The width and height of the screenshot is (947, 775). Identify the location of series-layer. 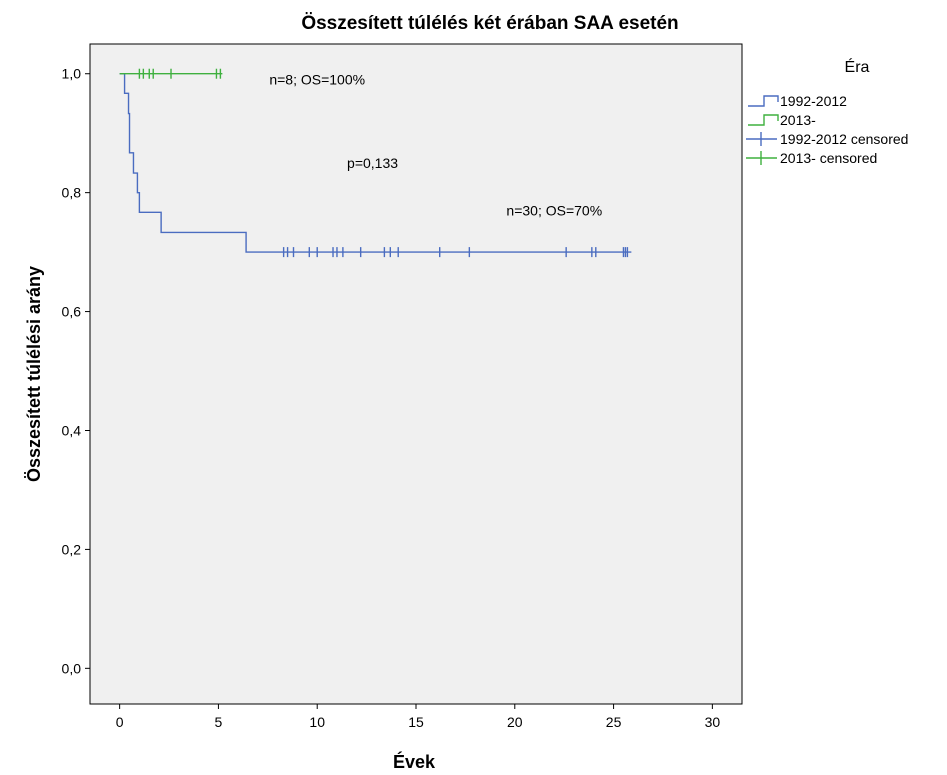
(375, 163).